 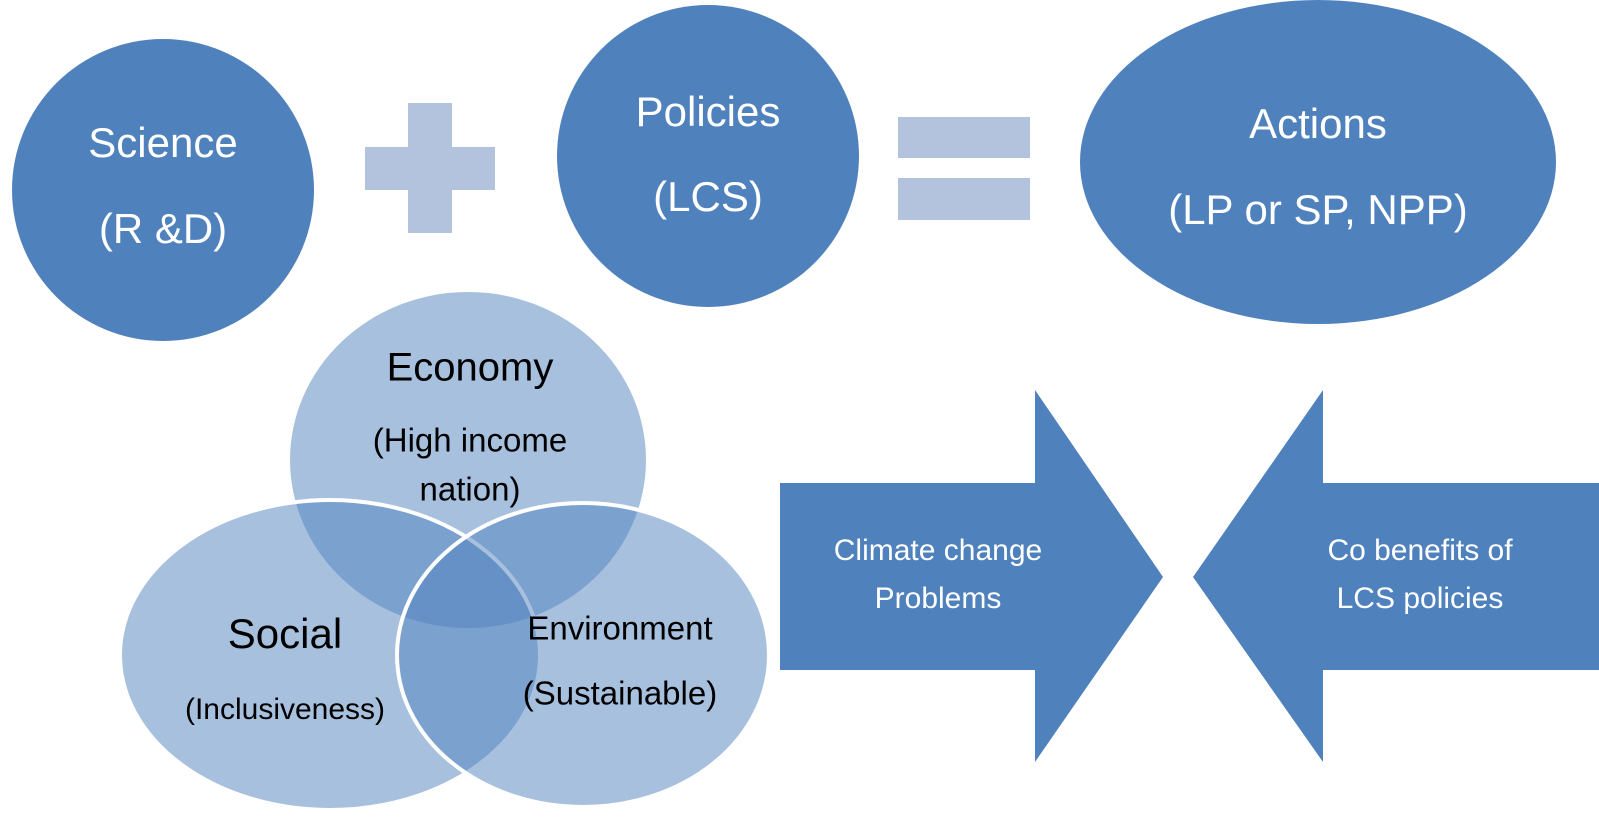 I want to click on label: (LP or SP, NPP), so click(x=1318, y=209).